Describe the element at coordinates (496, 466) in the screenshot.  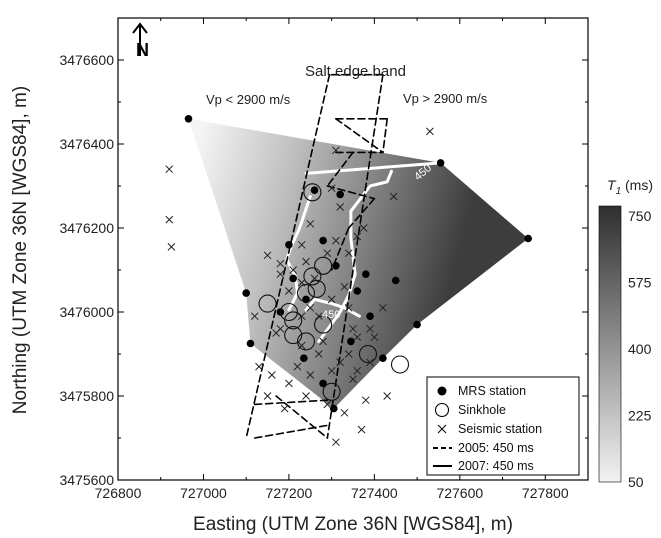
I see `legend-2007-label: 2007: 450 ms` at that location.